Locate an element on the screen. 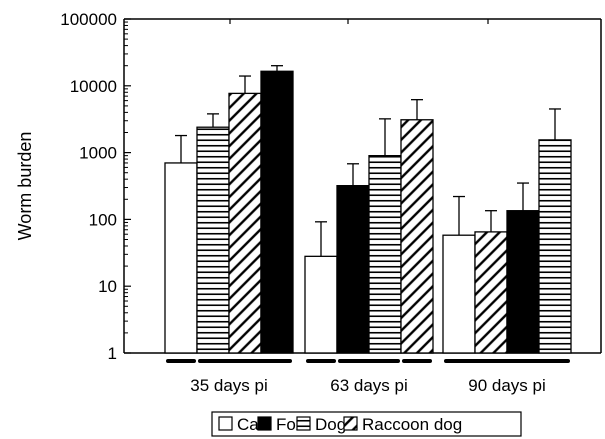 This screenshot has width=605, height=439. x-tick-label: 35 days pi is located at coordinates (229, 385).